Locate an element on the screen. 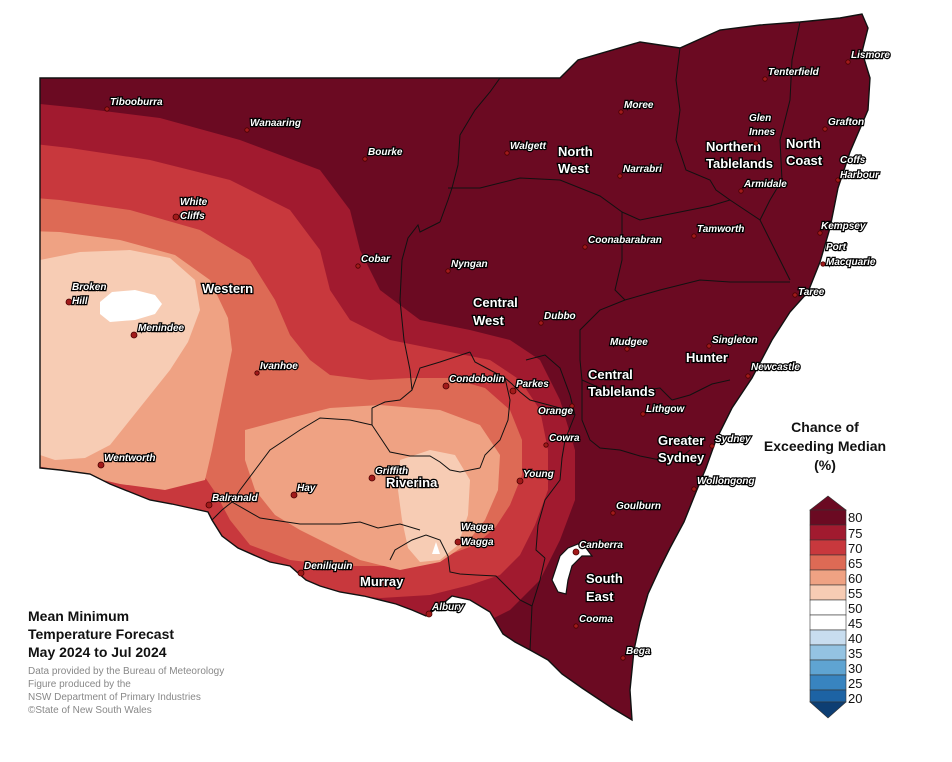 This screenshot has height=762, width=952. dot-kempsey is located at coordinates (820, 233).